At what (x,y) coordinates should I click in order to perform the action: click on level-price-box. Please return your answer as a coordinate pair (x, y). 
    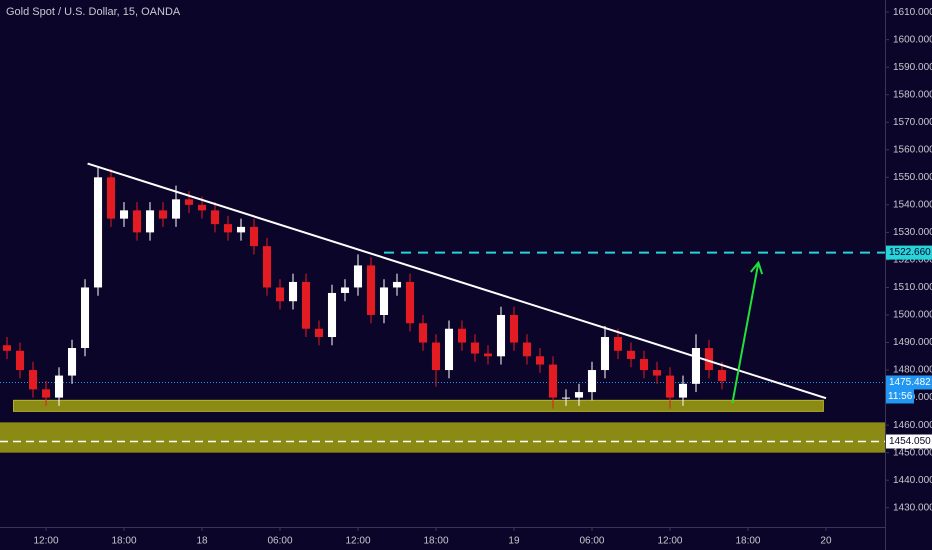
    Looking at the image, I should click on (909, 441).